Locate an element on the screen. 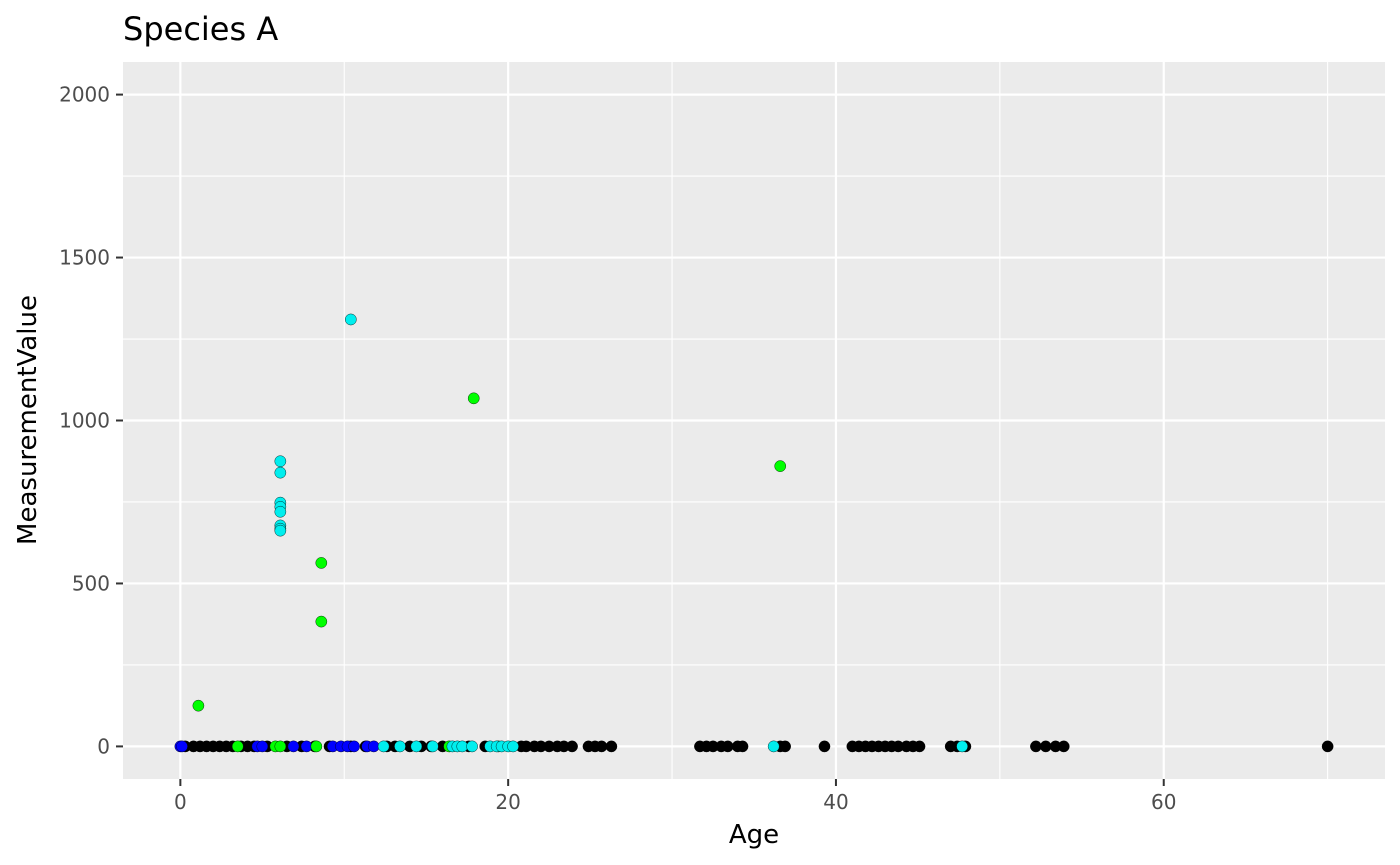  x-tick-label: 20 is located at coordinates (507, 802).